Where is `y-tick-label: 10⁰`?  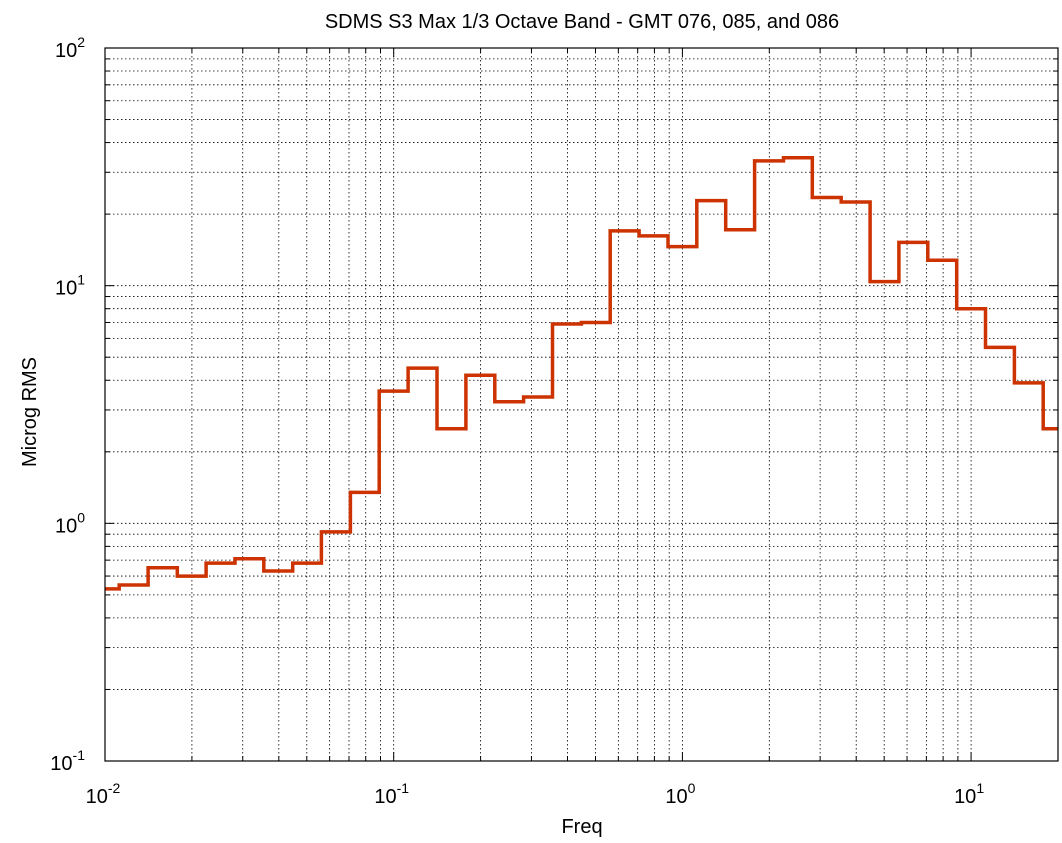
y-tick-label: 10⁰ is located at coordinates (70, 523).